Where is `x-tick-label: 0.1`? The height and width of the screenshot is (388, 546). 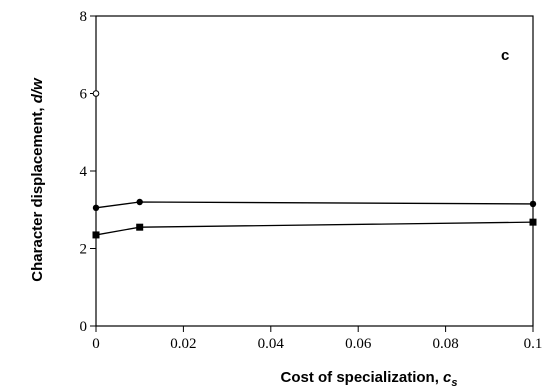
x-tick-label: 0.1 is located at coordinates (533, 344).